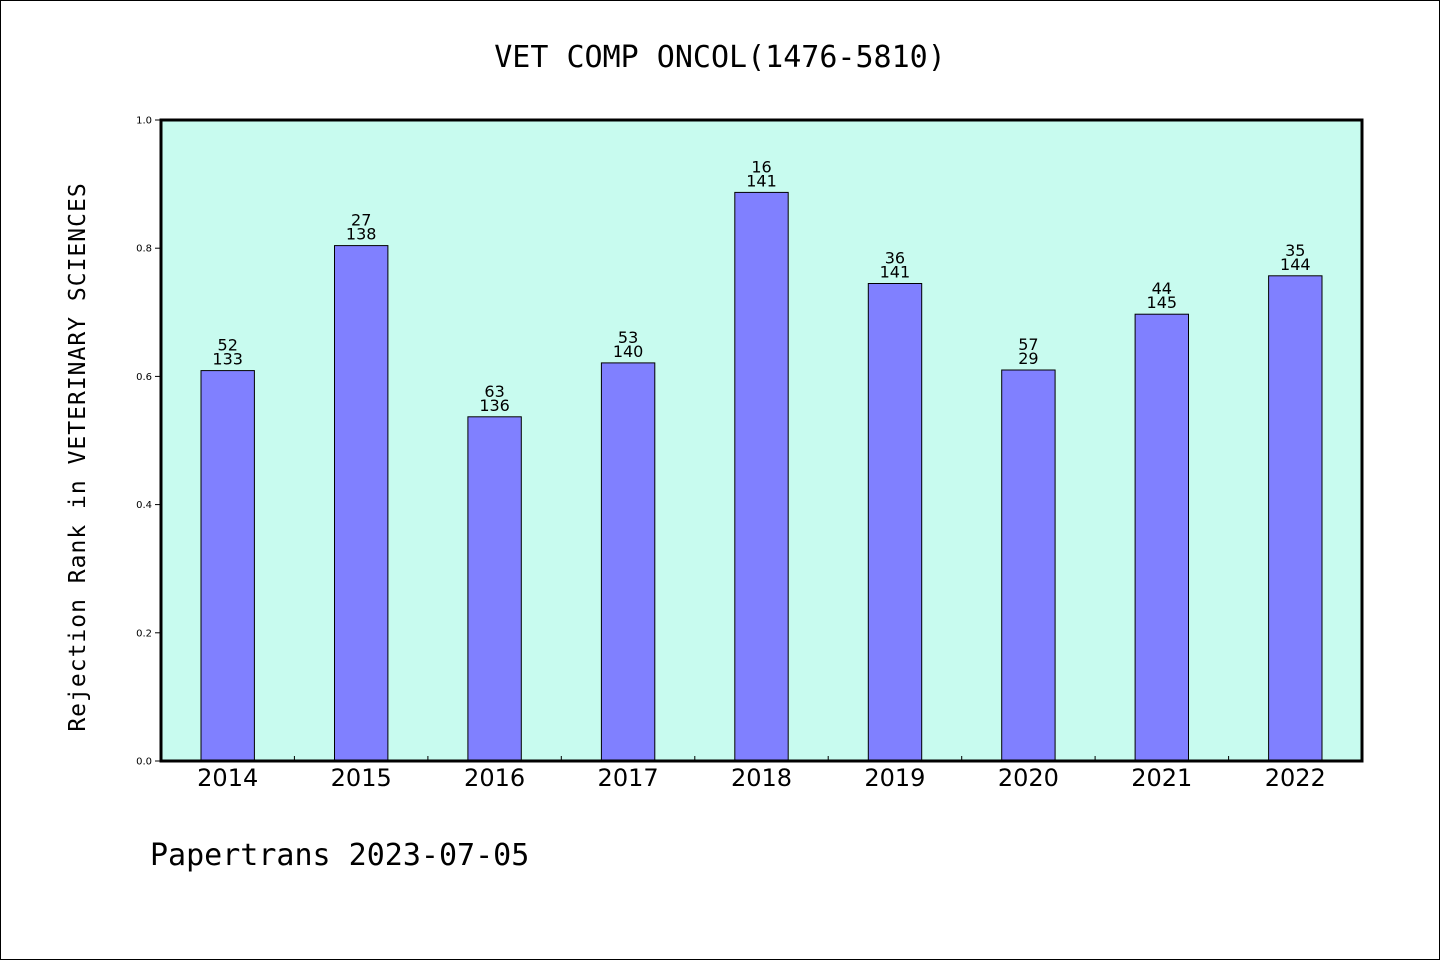 The width and height of the screenshot is (1440, 960). What do you see at coordinates (895, 272) in the screenshot?
I see `bar-label-bottom-2019: 141` at bounding box center [895, 272].